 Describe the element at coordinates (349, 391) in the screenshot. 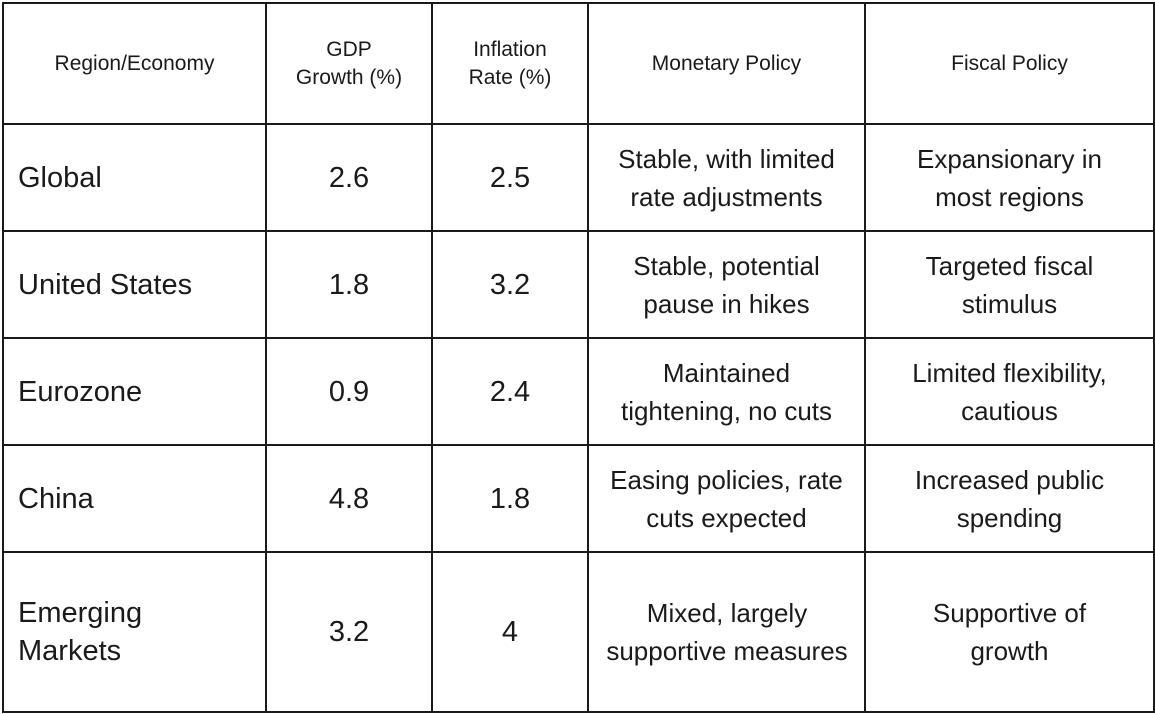

I see `cell-gdp-growth: 0.9` at that location.